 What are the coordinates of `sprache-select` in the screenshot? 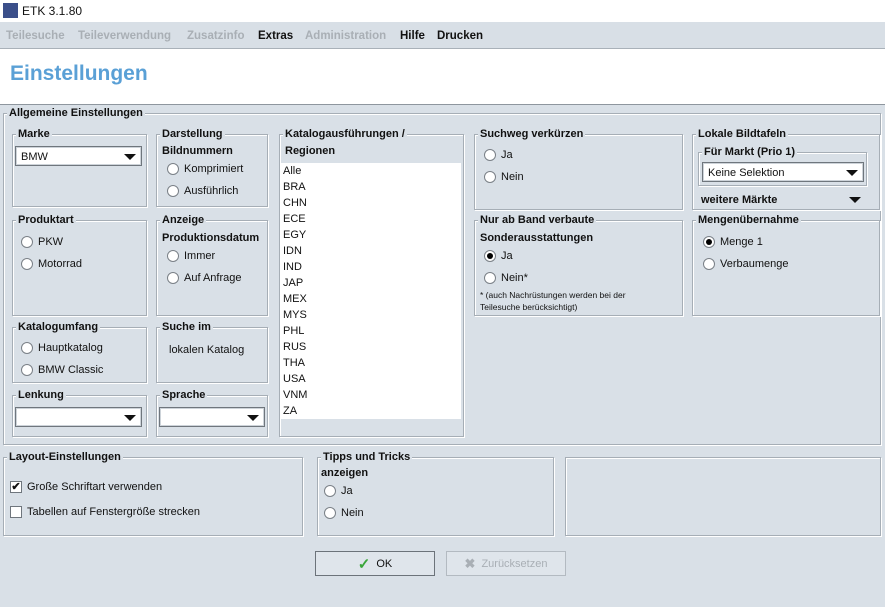 It's located at (212, 417).